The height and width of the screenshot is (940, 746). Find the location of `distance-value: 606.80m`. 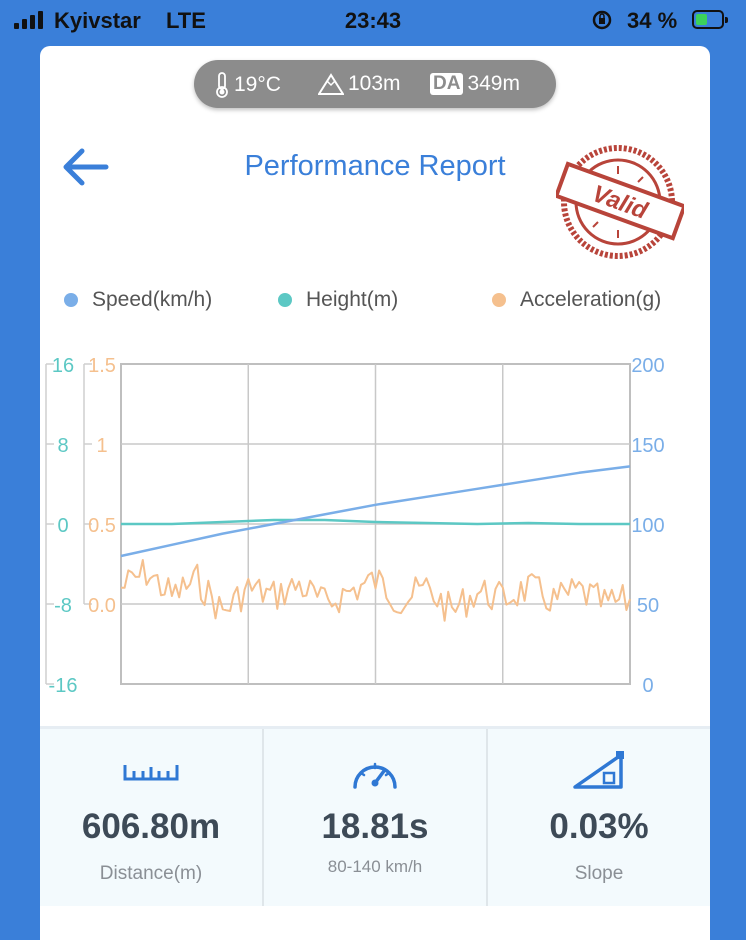

distance-value: 606.80m is located at coordinates (151, 826).